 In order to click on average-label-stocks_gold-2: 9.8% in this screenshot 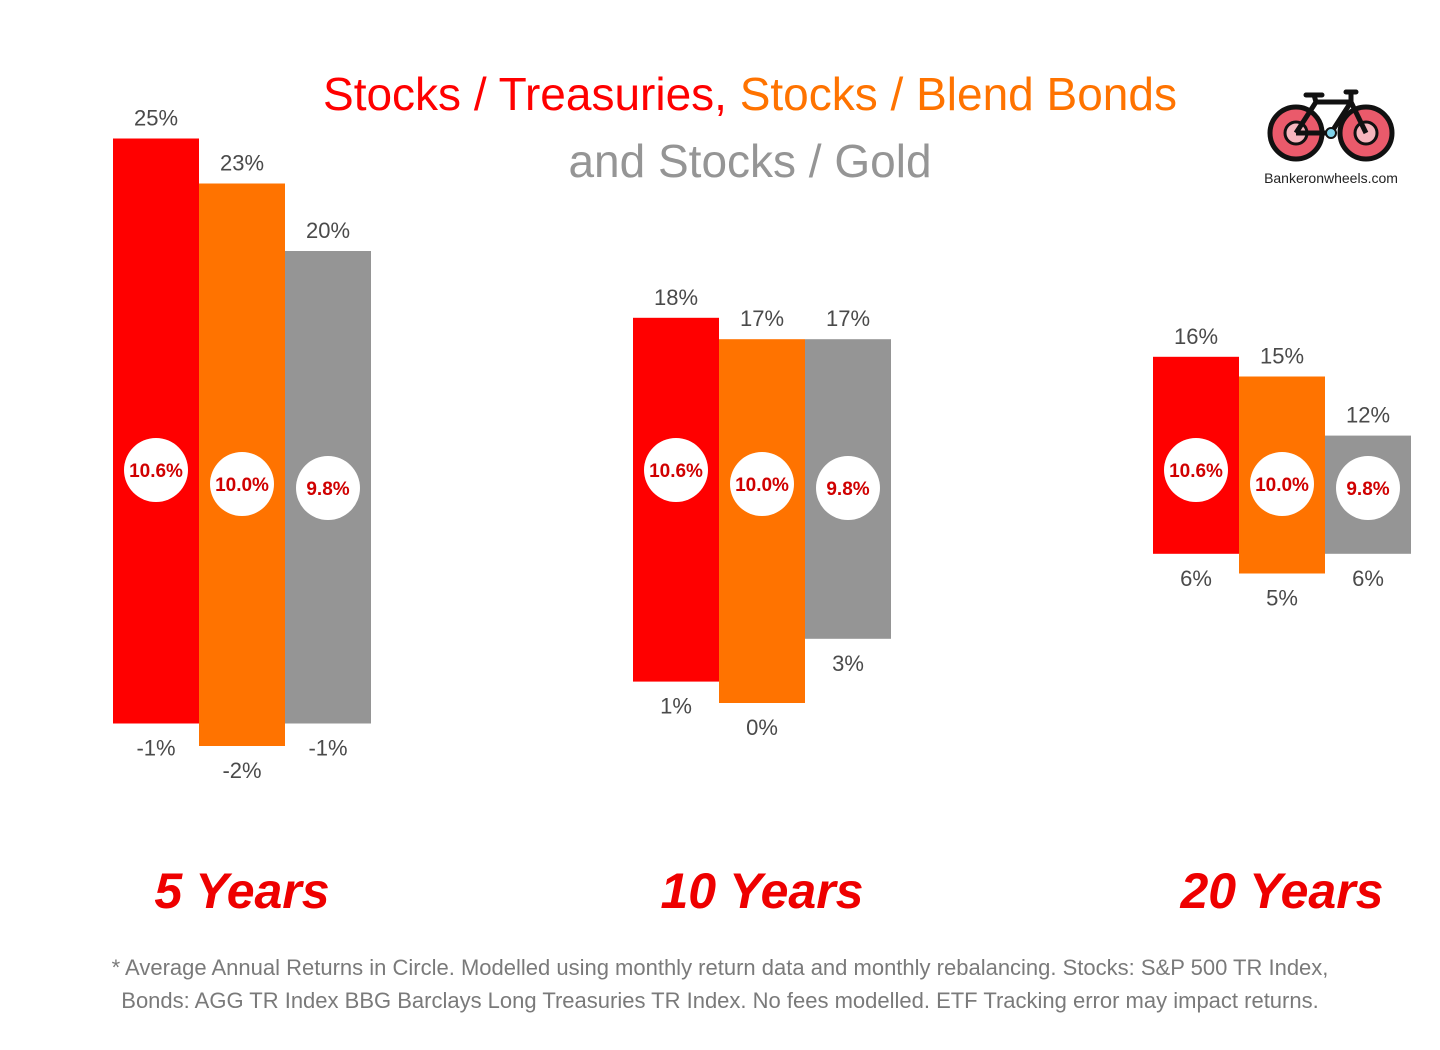, I will do `click(847, 489)`.